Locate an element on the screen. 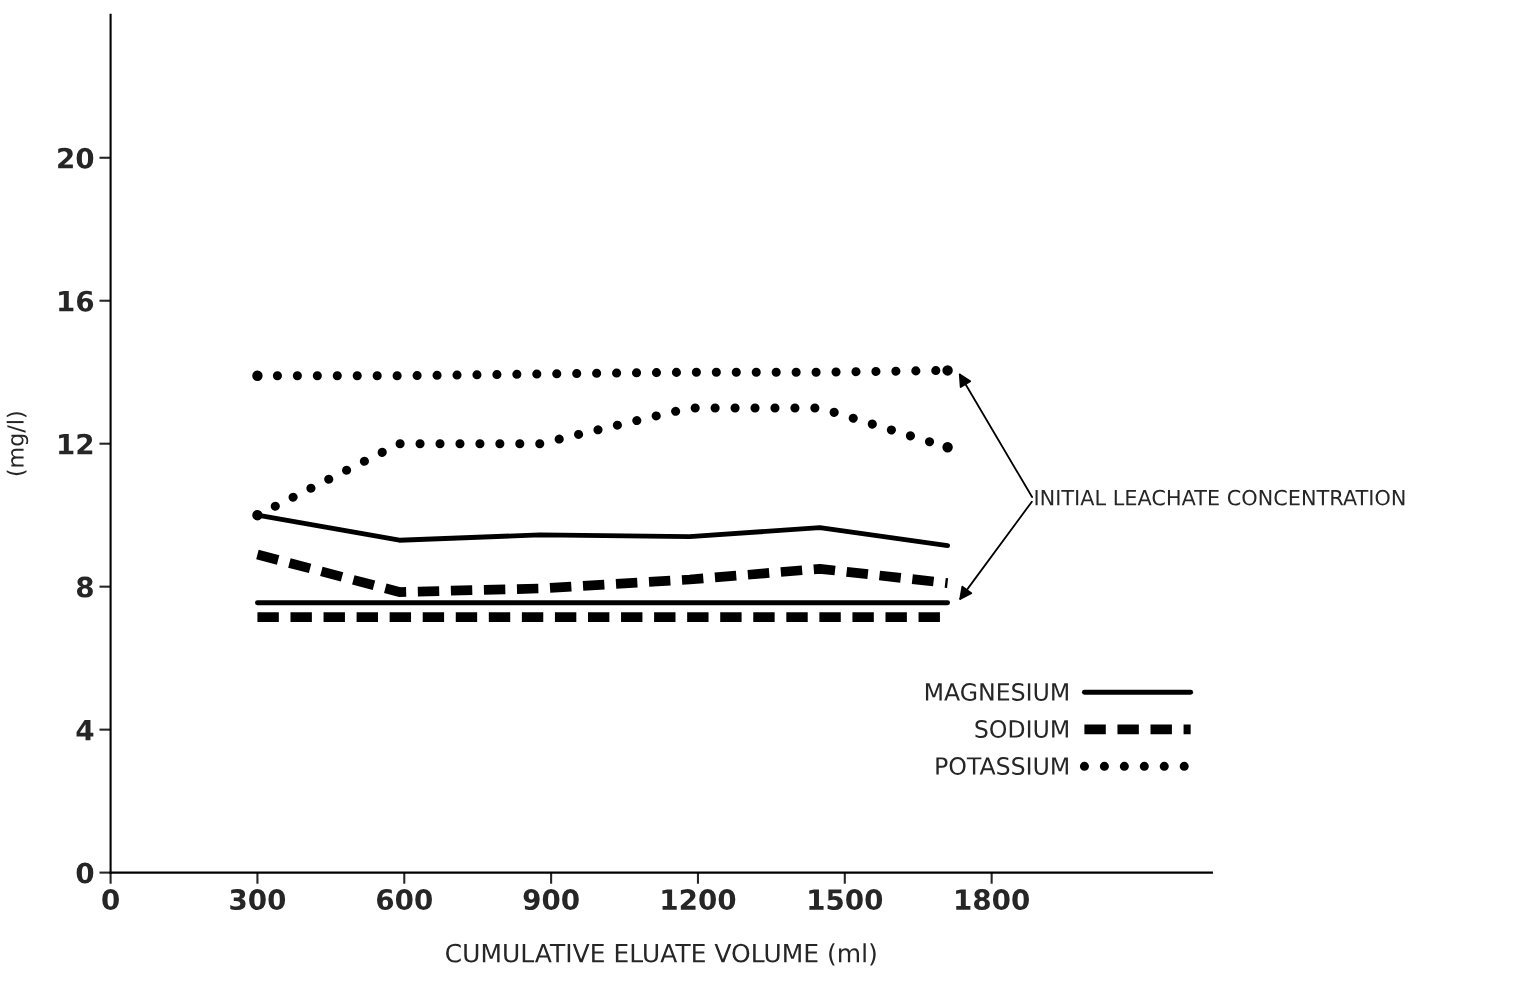  x-tick-label: 900 is located at coordinates (551, 900).